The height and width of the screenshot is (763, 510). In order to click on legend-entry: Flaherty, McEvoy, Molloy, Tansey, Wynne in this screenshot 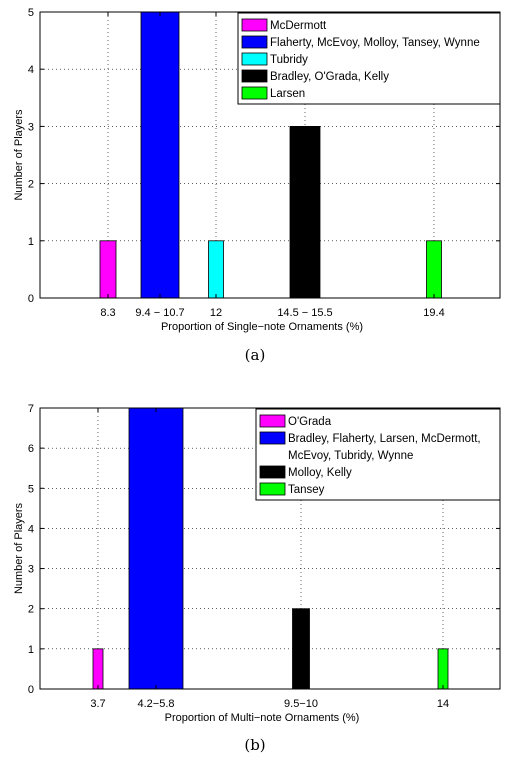, I will do `click(375, 43)`.